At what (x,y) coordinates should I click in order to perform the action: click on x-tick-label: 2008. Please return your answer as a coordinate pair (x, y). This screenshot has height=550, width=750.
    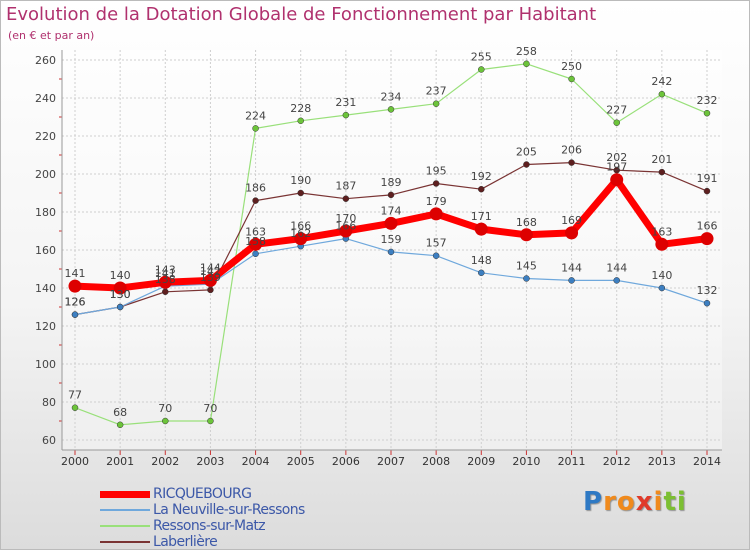
    Looking at the image, I should click on (436, 461).